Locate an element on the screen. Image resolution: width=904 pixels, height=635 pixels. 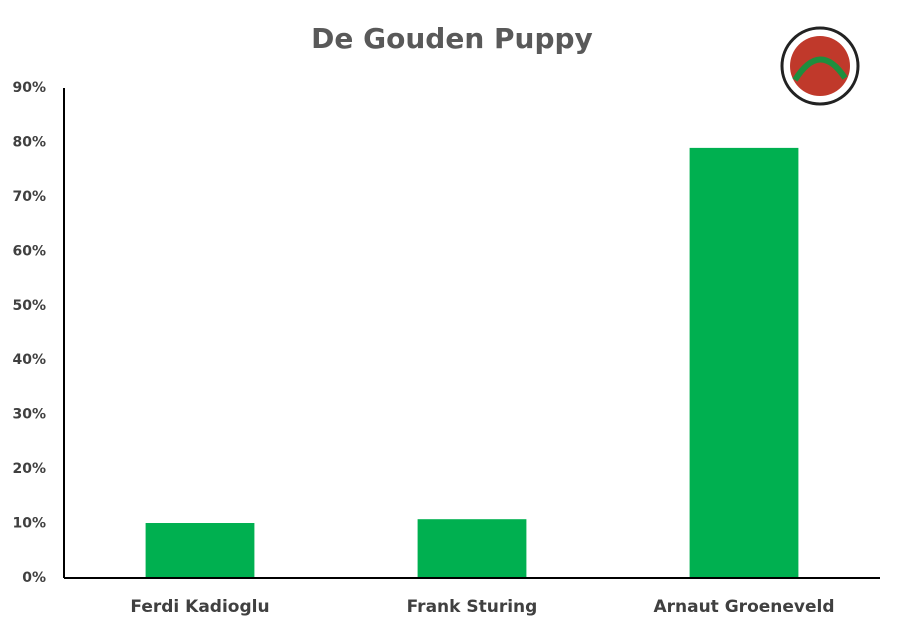
y-tick-label: 30% is located at coordinates (29, 415).